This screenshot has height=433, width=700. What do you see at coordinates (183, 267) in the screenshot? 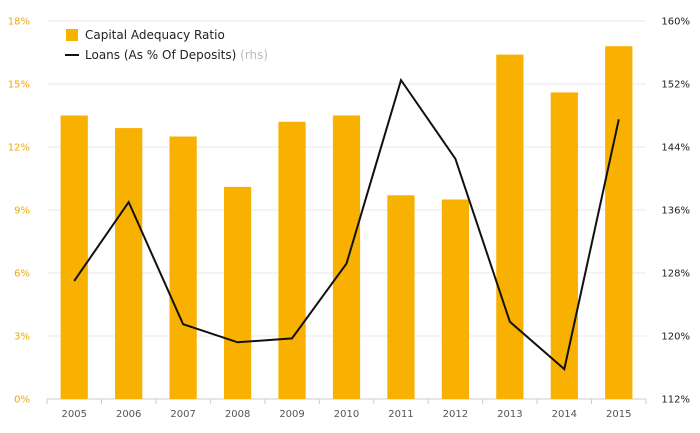
I see `bar-2007` at bounding box center [183, 267].